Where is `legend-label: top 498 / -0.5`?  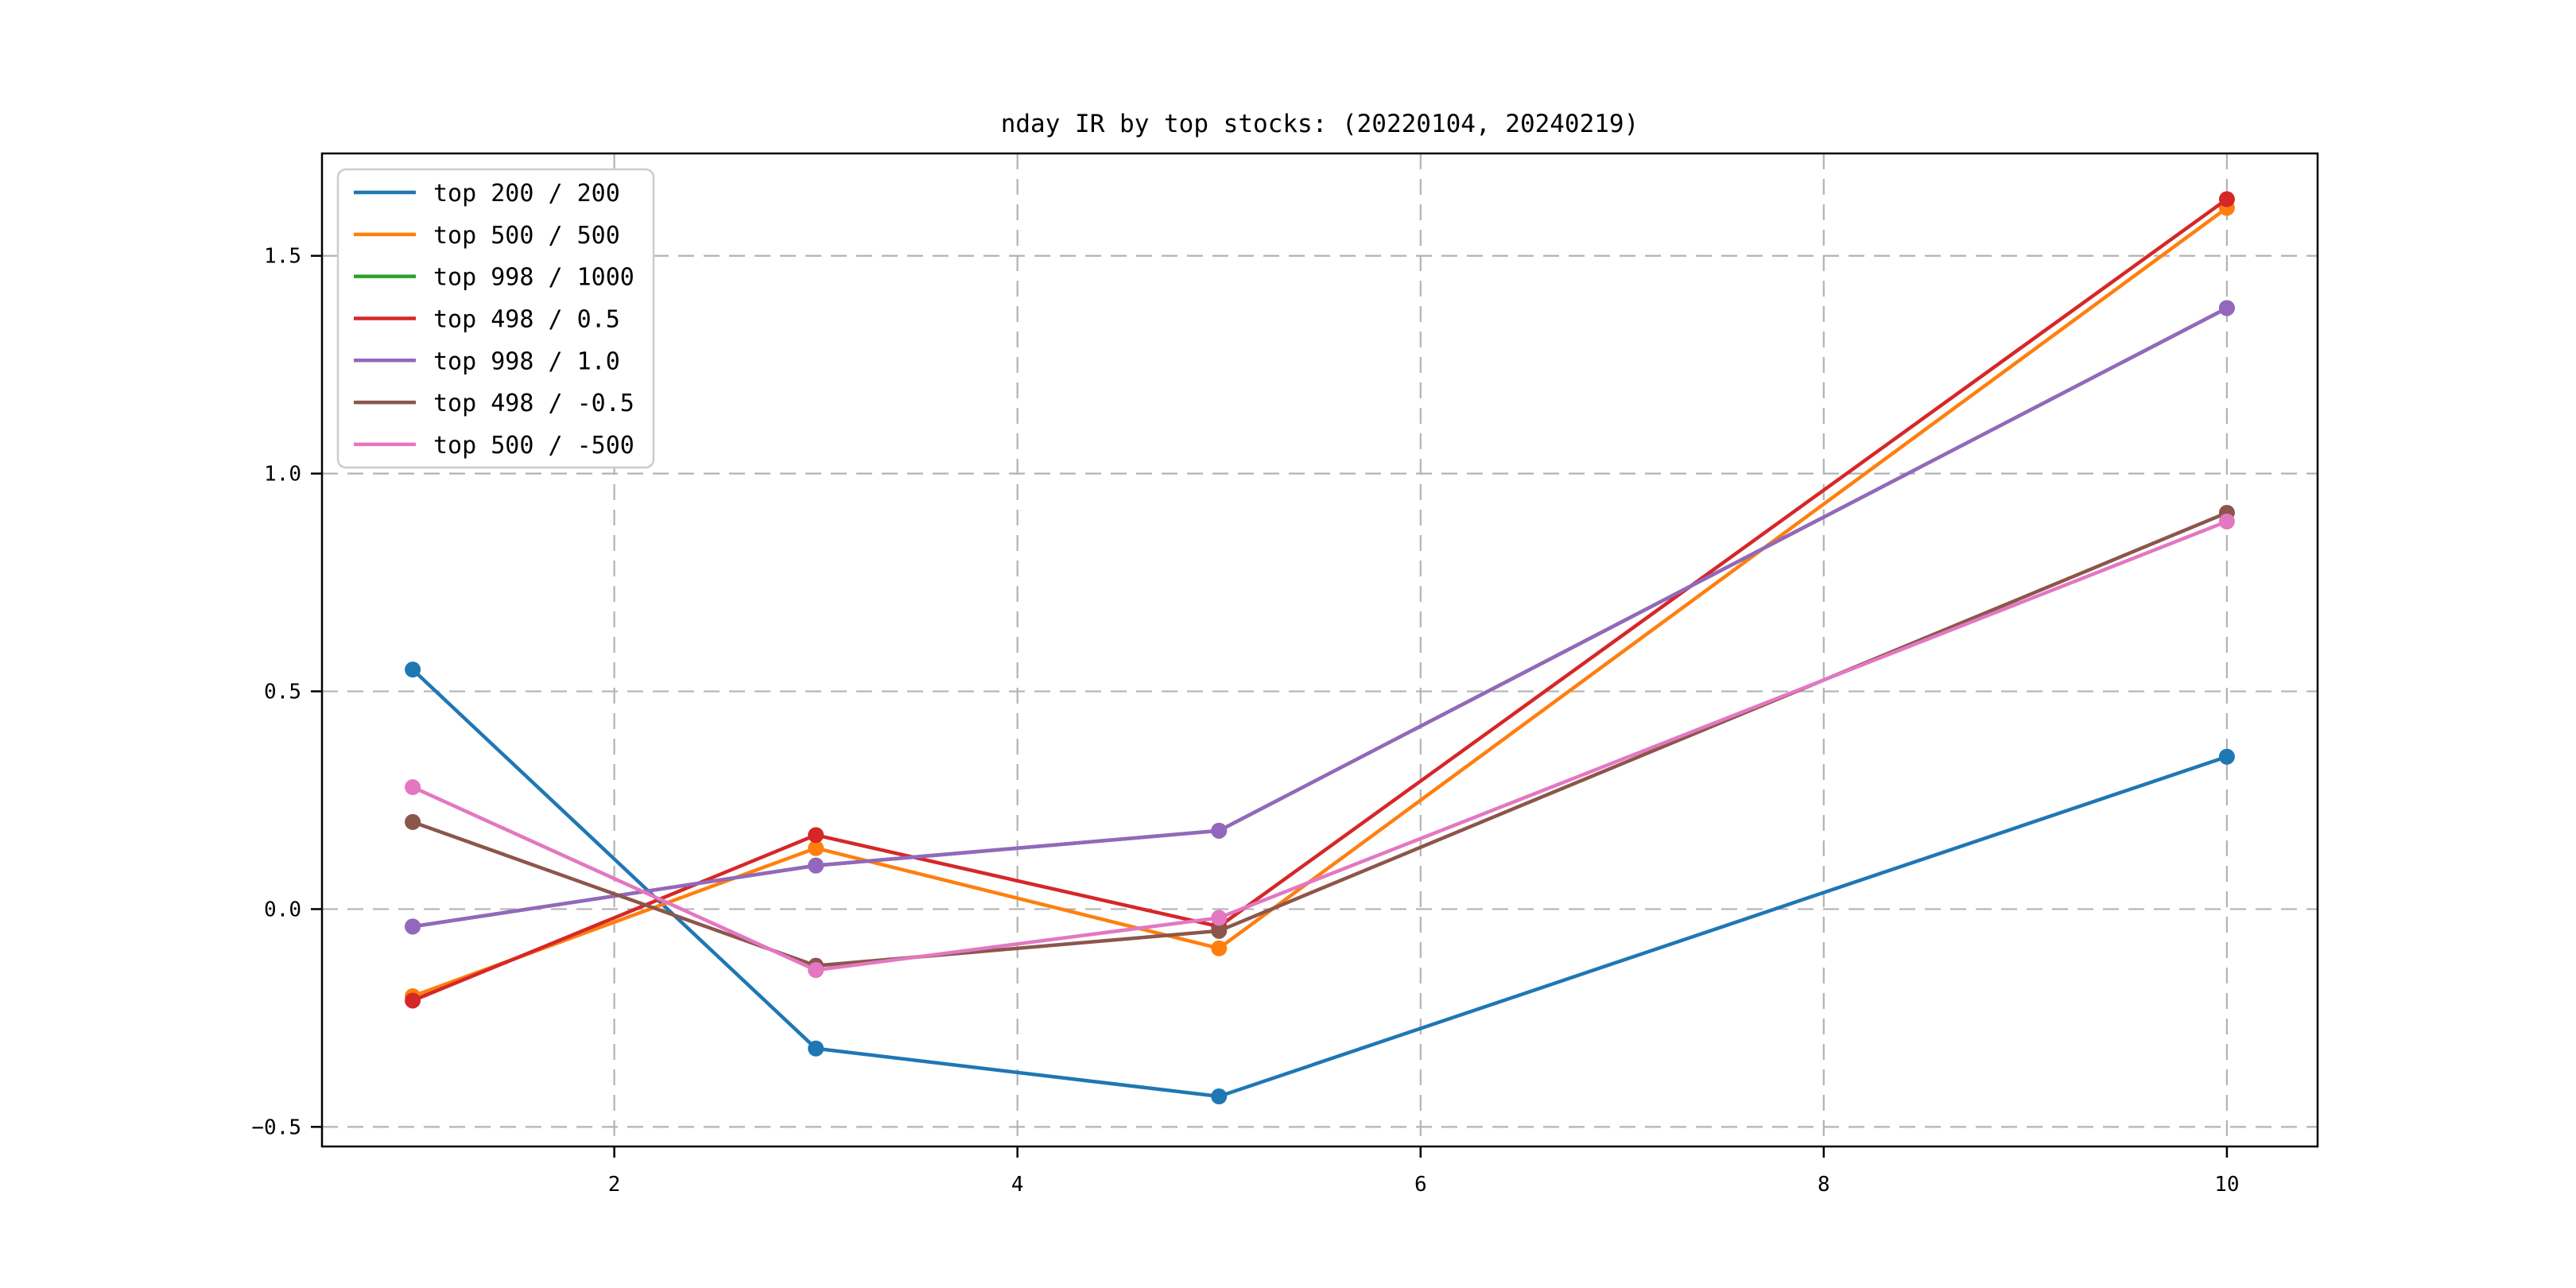 legend-label: top 498 / -0.5 is located at coordinates (533, 404).